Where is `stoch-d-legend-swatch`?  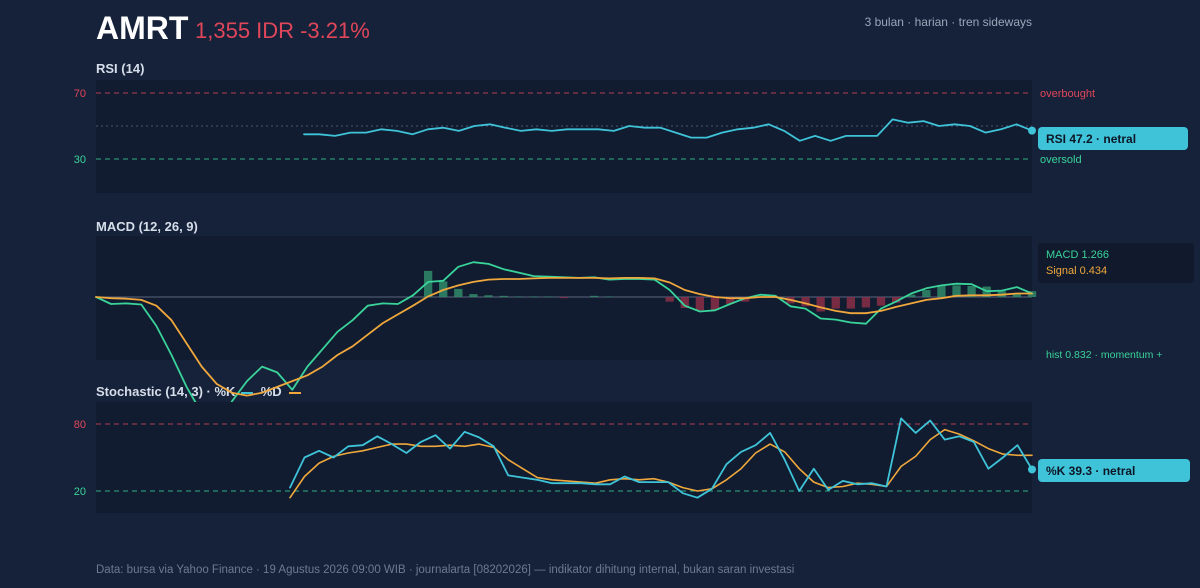
stoch-d-legend-swatch is located at coordinates (295, 392).